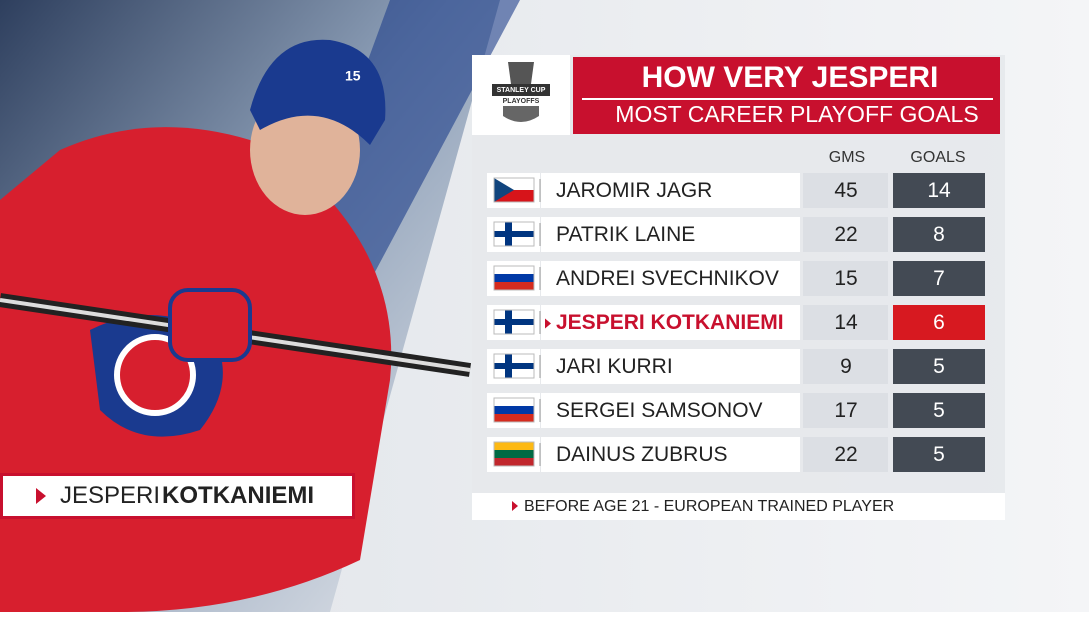 Image resolution: width=1089 pixels, height=617 pixels. What do you see at coordinates (790, 77) in the screenshot?
I see `title: HOW VERY JESPERI` at bounding box center [790, 77].